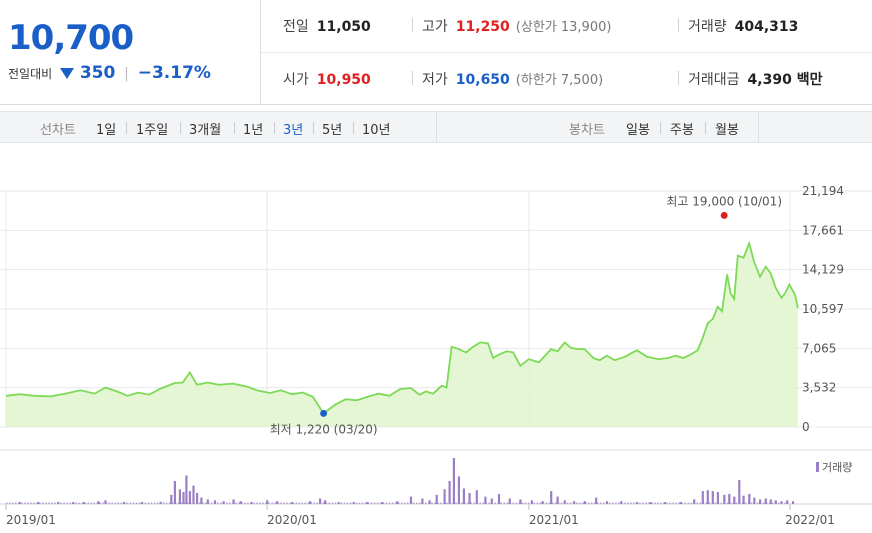 This screenshot has height=533, width=872. Describe the element at coordinates (97, 73) in the screenshot. I see `change-amount: 350` at that location.